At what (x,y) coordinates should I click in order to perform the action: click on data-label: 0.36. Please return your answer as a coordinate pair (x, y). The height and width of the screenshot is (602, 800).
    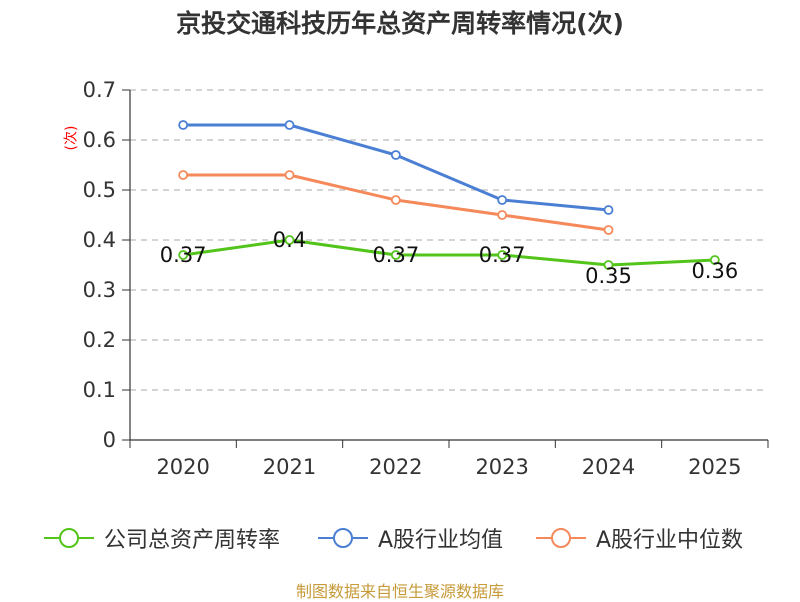
    Looking at the image, I should click on (714, 271).